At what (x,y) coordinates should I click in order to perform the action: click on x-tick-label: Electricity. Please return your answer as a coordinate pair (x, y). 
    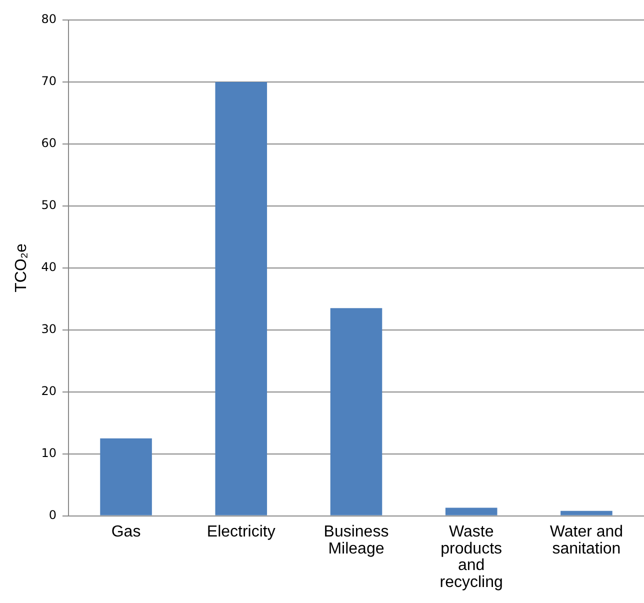
    Looking at the image, I should click on (241, 532).